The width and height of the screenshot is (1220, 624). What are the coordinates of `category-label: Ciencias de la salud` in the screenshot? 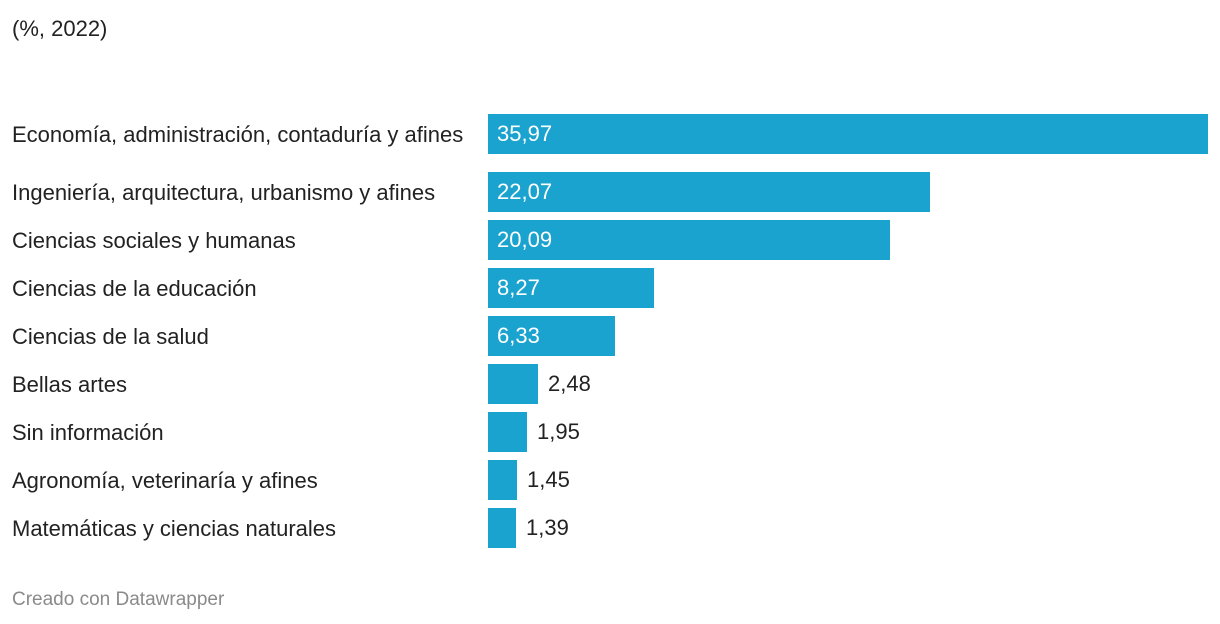 It's located at (110, 336).